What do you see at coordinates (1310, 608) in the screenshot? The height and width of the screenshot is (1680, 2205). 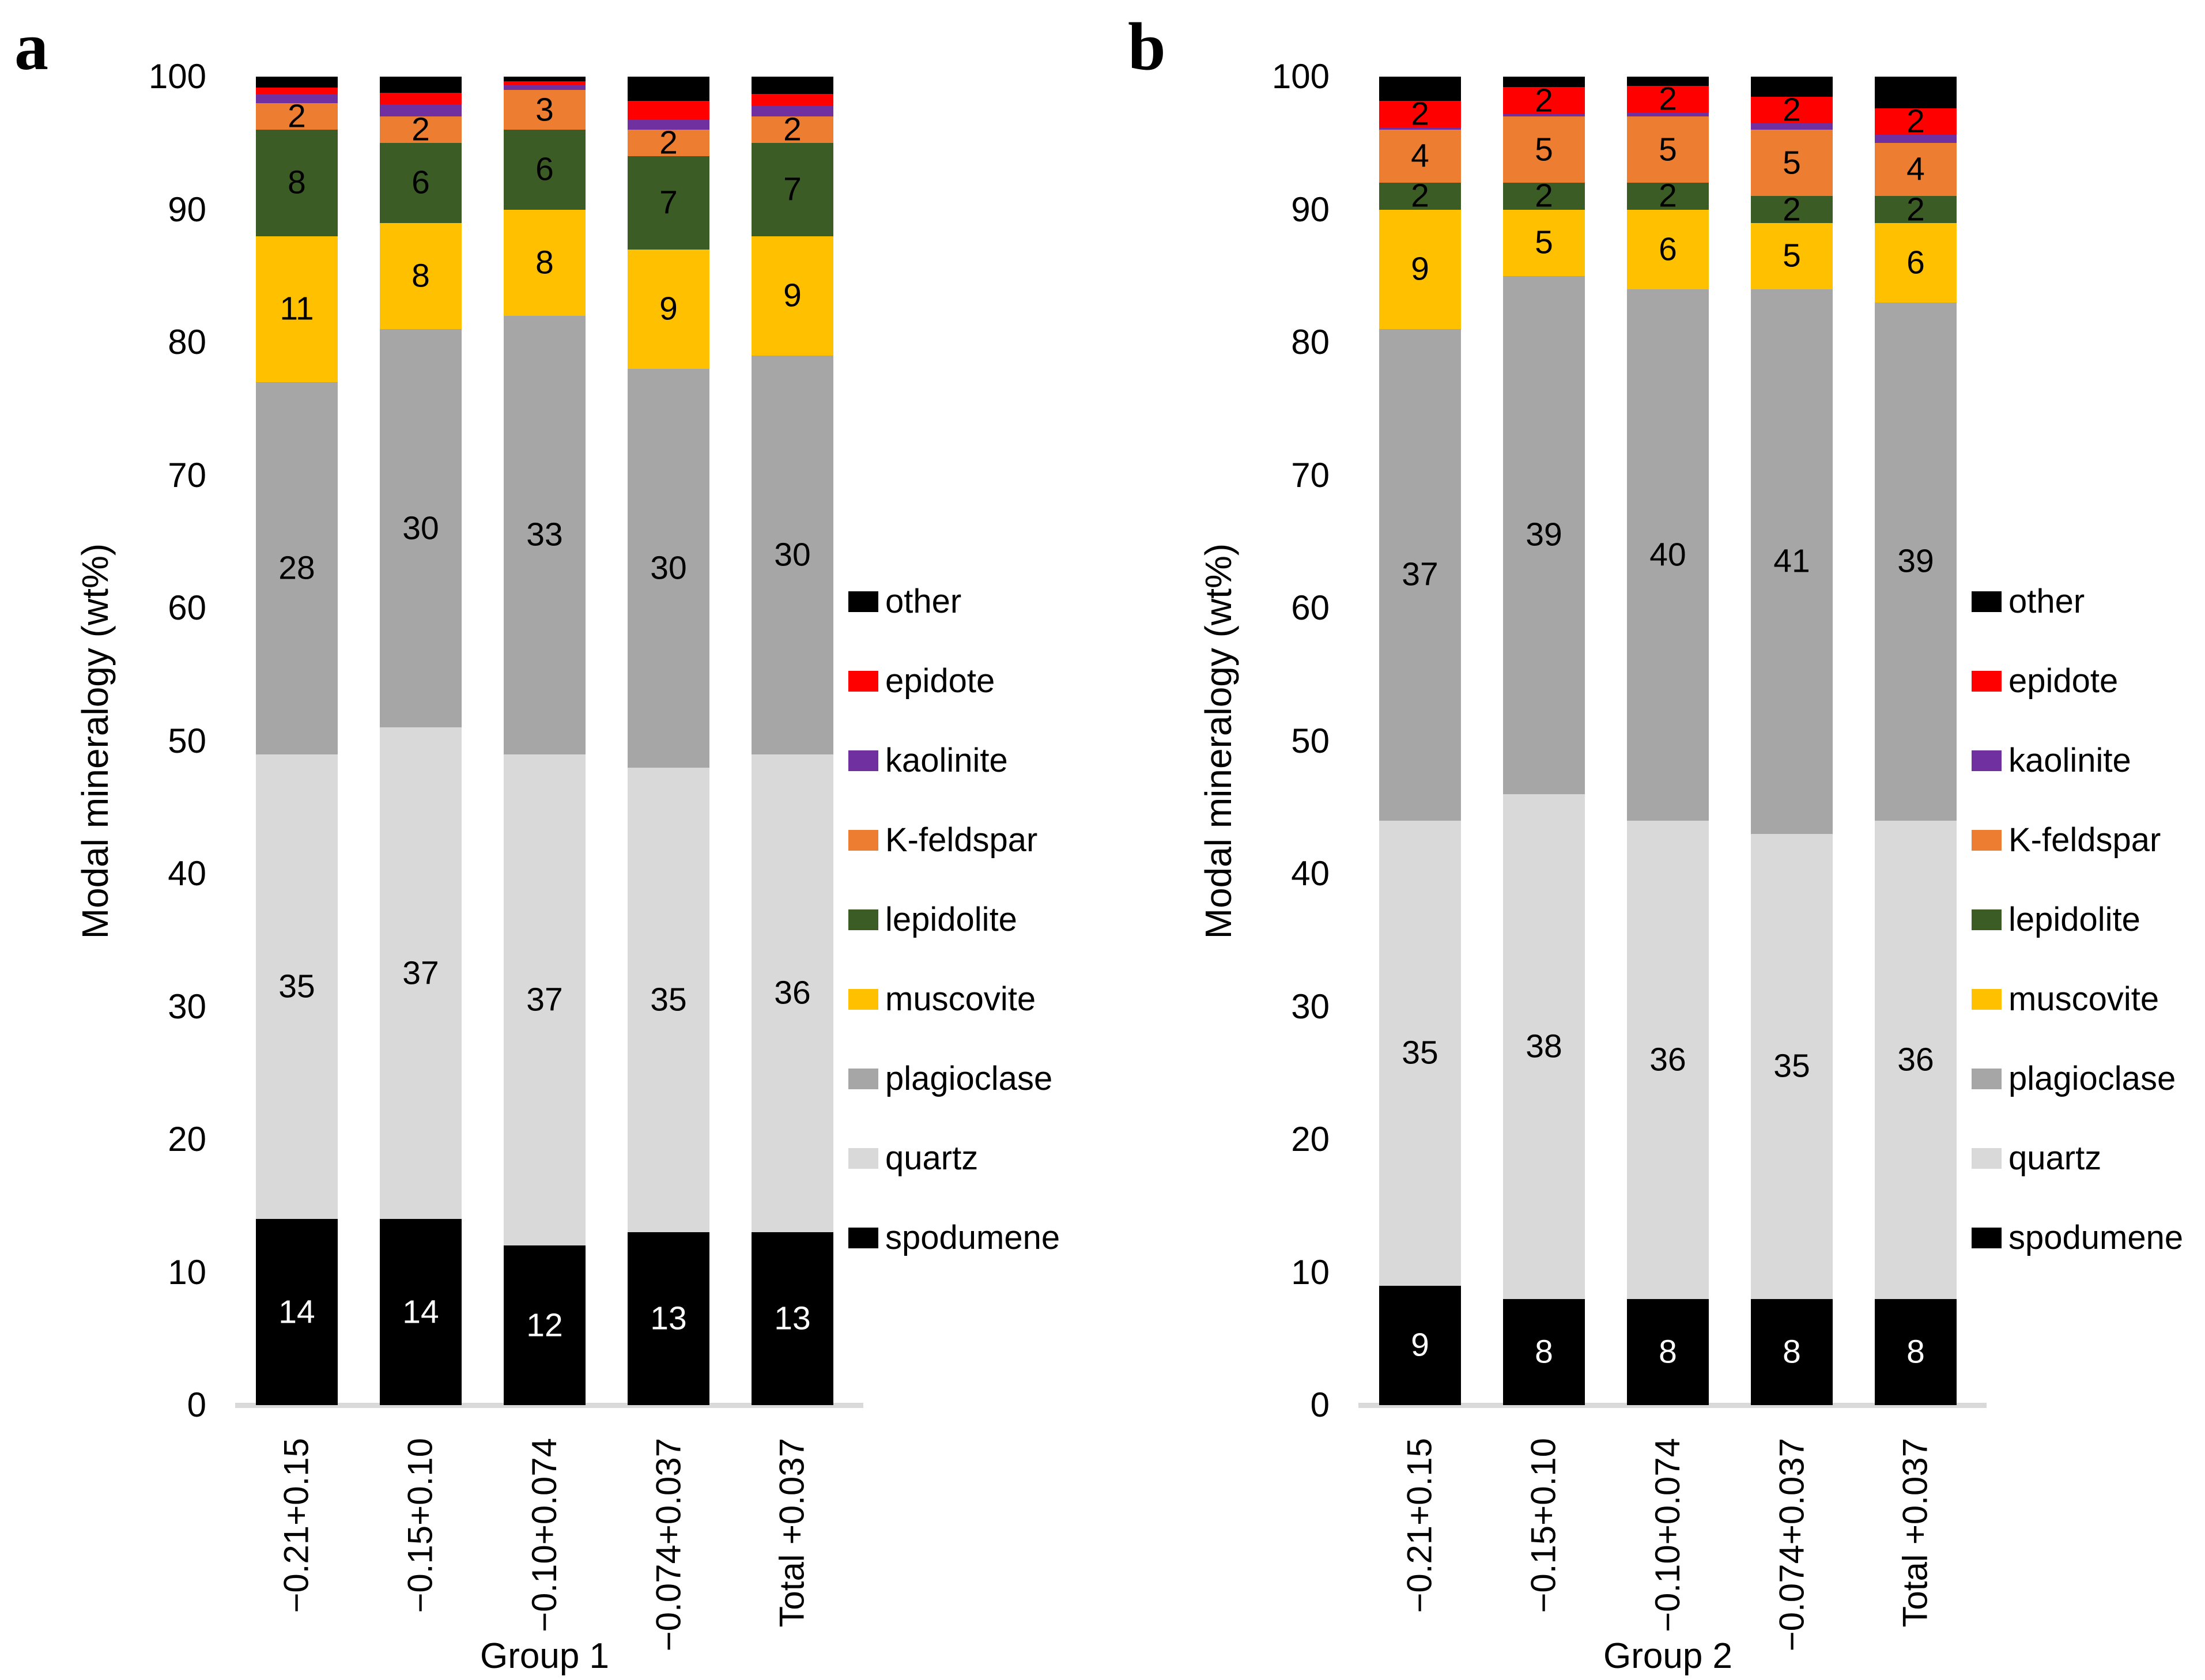 I see `y-tick-label-60: 60` at bounding box center [1310, 608].